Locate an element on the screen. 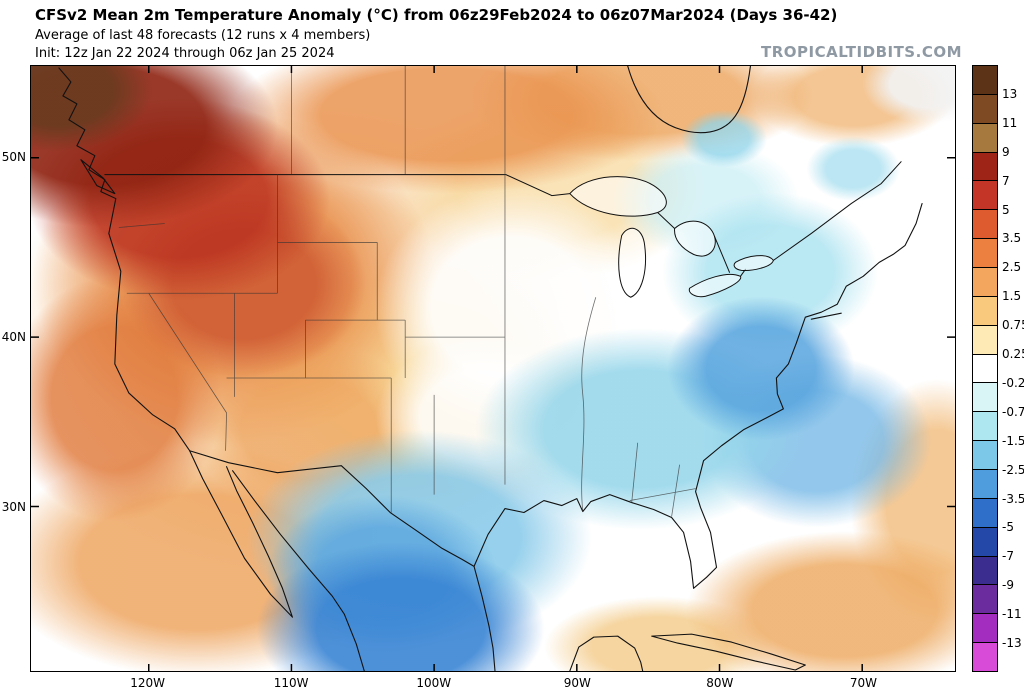 This screenshot has width=1024, height=700. lat-tick-label: 30N is located at coordinates (13, 506).